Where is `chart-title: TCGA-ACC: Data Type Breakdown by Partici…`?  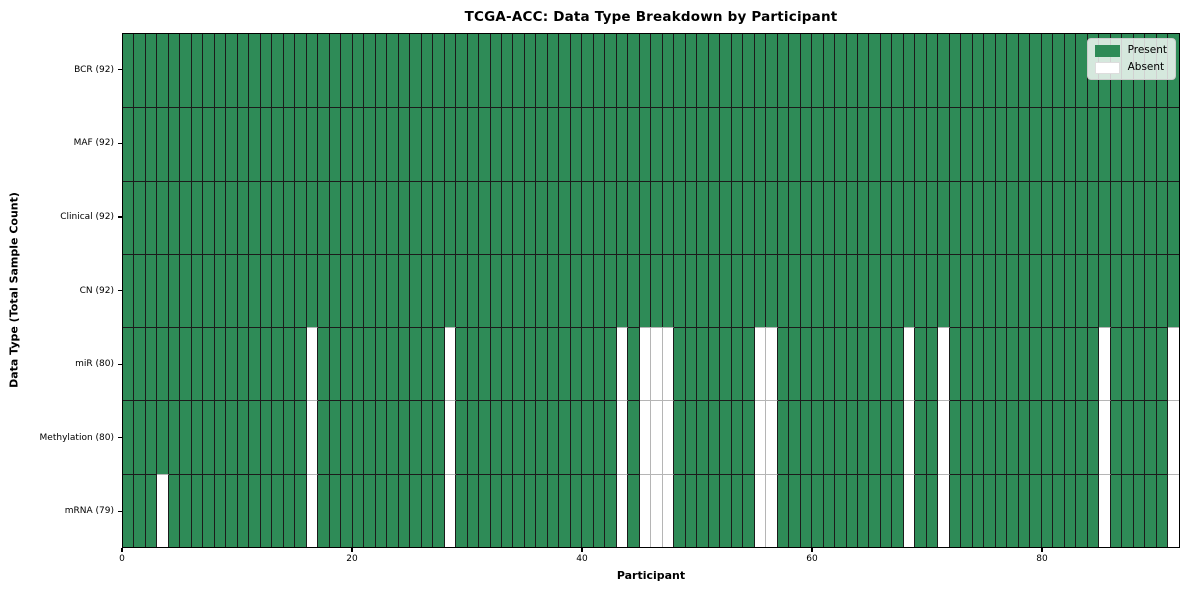
chart-title: TCGA-ACC: Data Type Breakdown by Partici… is located at coordinates (651, 17).